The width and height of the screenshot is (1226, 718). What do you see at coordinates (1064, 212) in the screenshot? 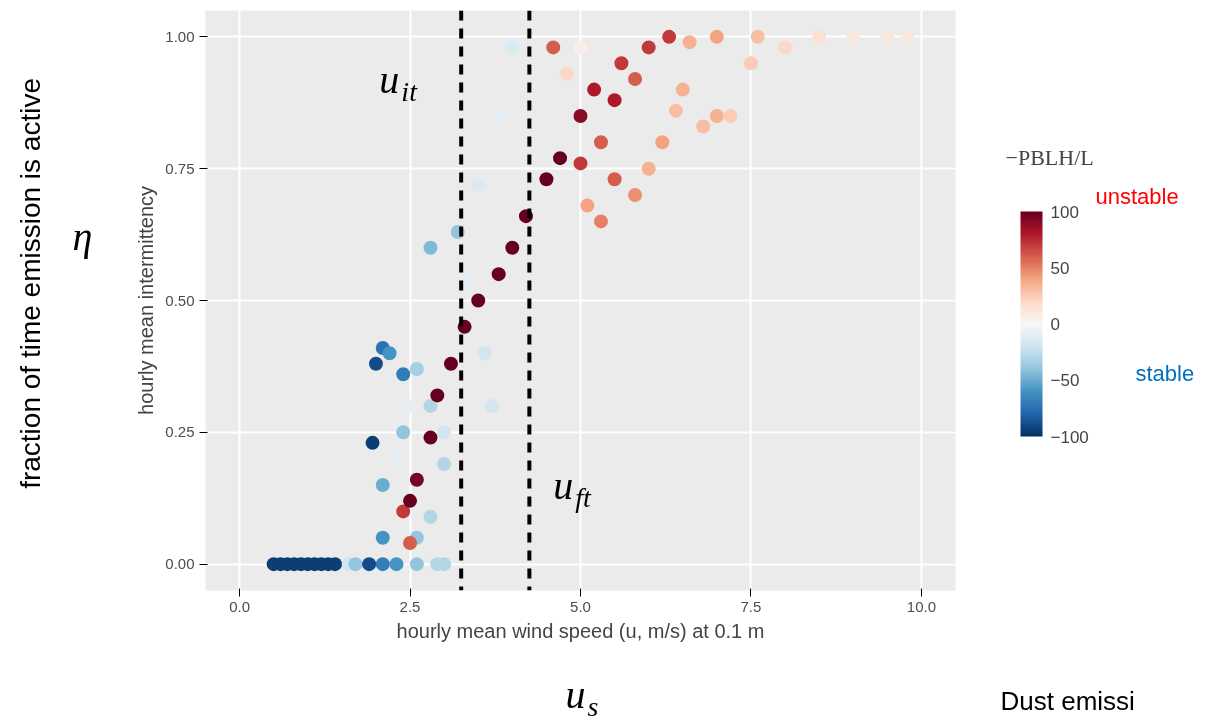
I see `color-bar-label: 100` at bounding box center [1064, 212].